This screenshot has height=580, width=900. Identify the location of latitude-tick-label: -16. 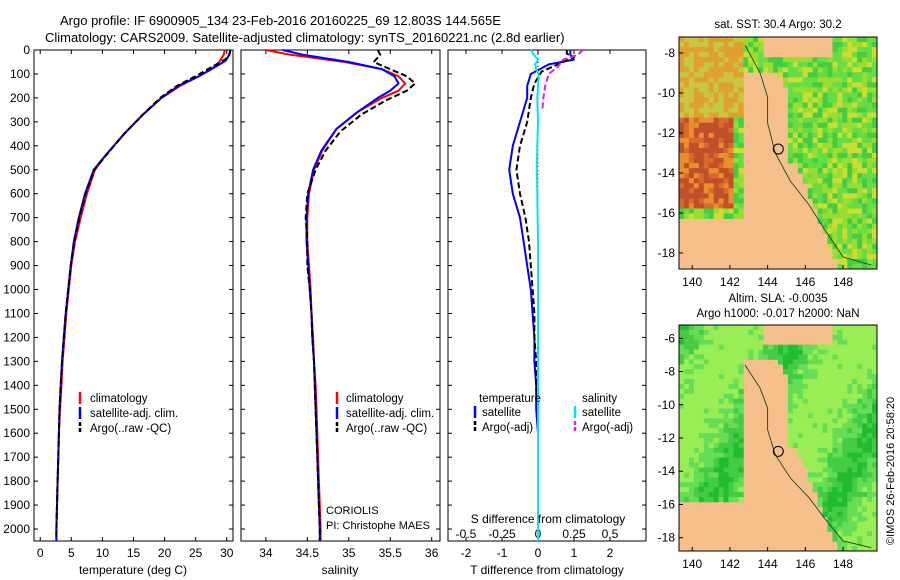
(667, 504).